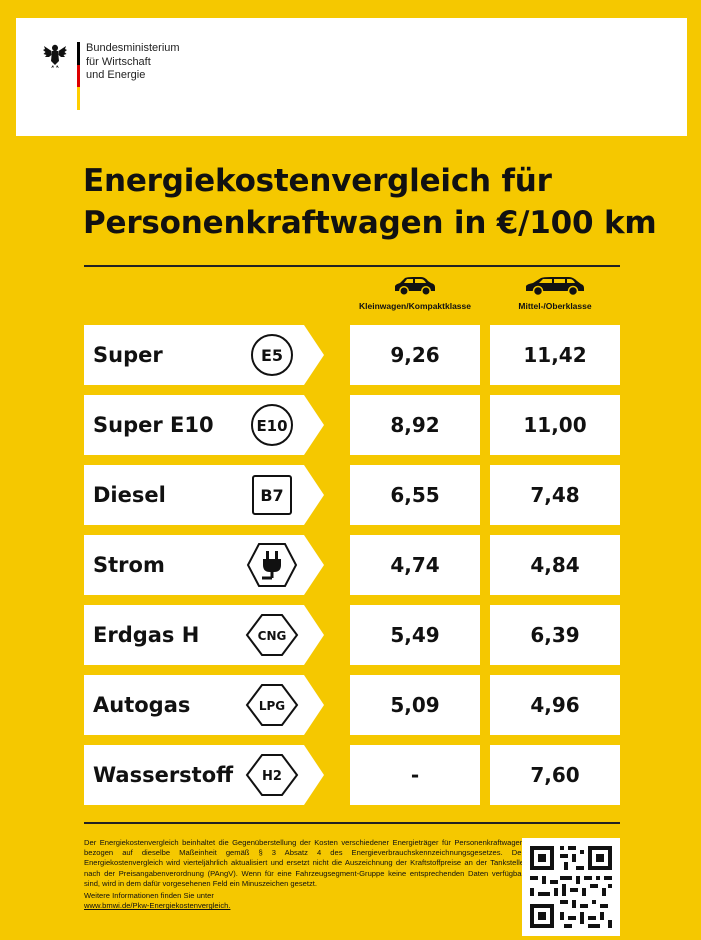 This screenshot has height=940, width=701. Describe the element at coordinates (415, 565) in the screenshot. I see `value-small-car: 4,74` at that location.